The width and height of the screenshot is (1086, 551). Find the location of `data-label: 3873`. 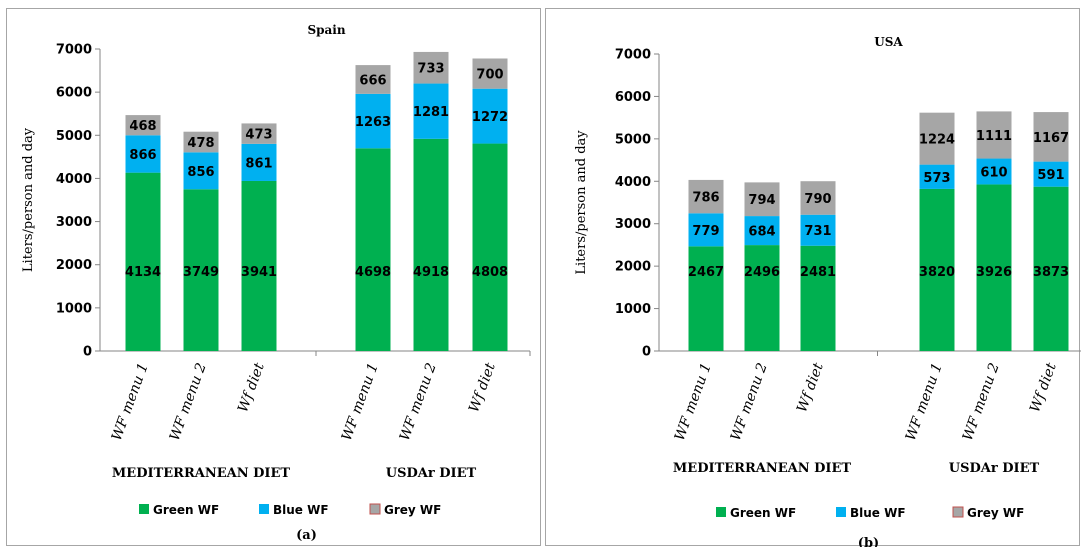

data-label: 3873 is located at coordinates (1051, 272).